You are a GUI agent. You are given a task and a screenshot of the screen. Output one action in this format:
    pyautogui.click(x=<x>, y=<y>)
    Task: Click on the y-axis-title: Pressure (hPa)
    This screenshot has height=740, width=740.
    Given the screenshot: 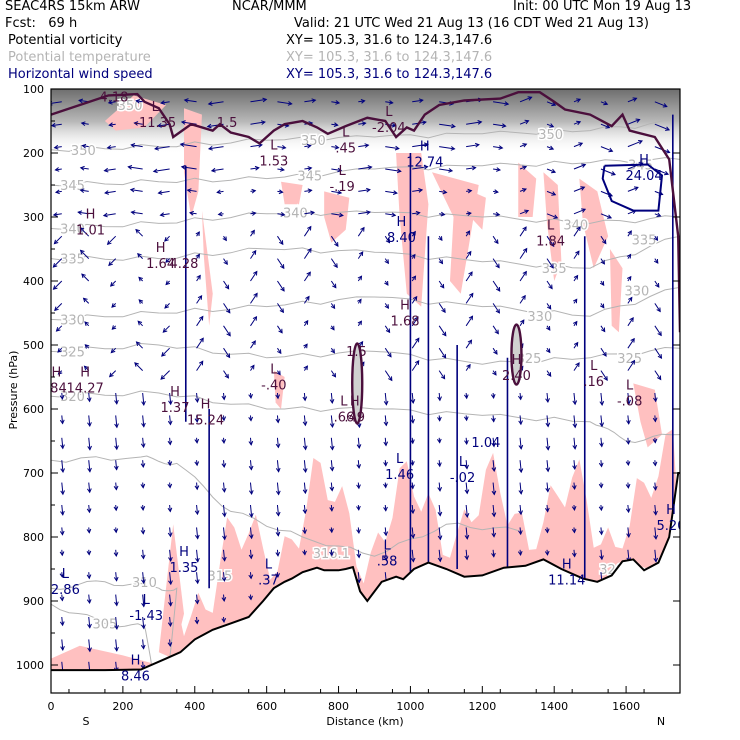 What is the action you would take?
    pyautogui.click(x=13, y=390)
    